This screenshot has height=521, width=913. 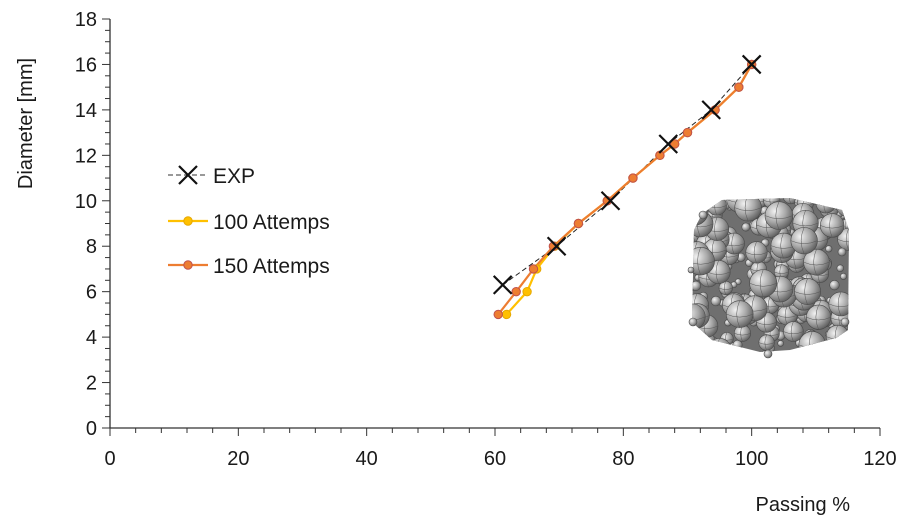 I want to click on legend: EXP 100 Attemps 150 Attemps, so click(x=249, y=221).